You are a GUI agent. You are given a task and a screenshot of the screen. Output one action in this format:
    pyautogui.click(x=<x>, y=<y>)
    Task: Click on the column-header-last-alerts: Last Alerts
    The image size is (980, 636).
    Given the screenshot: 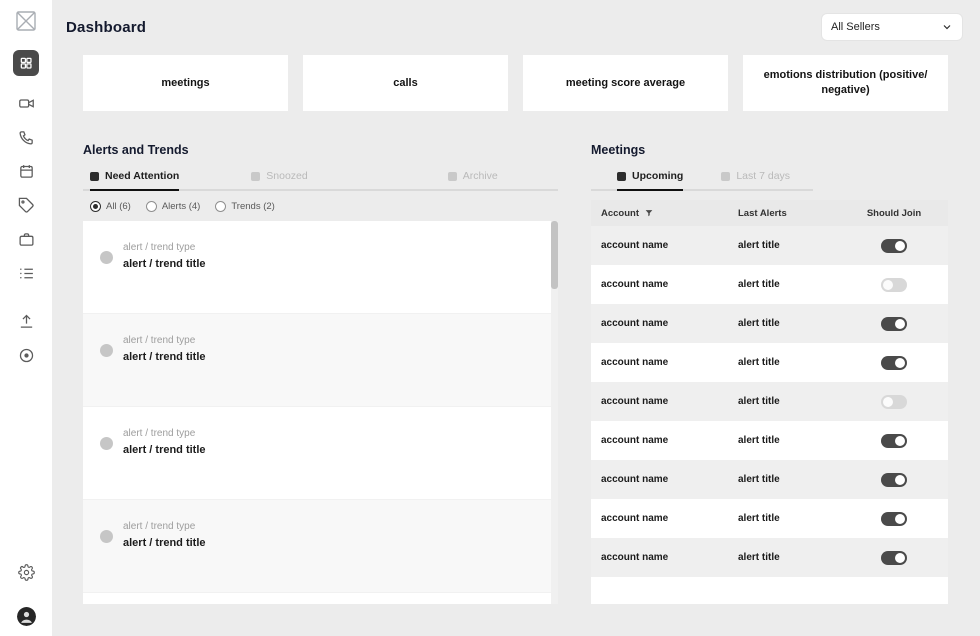 What is the action you would take?
    pyautogui.click(x=762, y=213)
    